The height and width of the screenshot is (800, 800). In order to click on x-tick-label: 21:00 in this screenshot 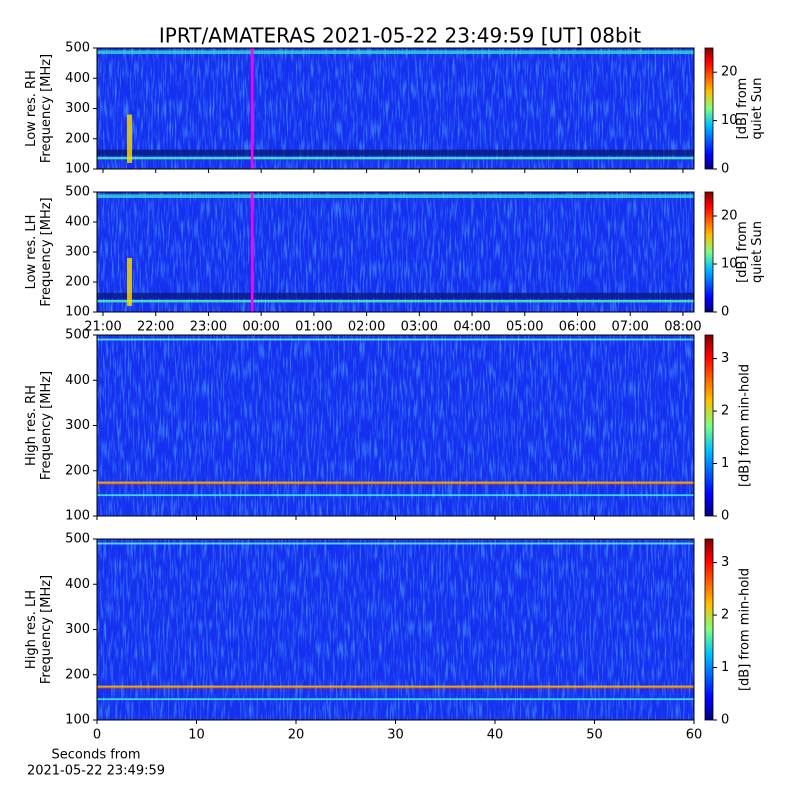, I will do `click(102, 327)`.